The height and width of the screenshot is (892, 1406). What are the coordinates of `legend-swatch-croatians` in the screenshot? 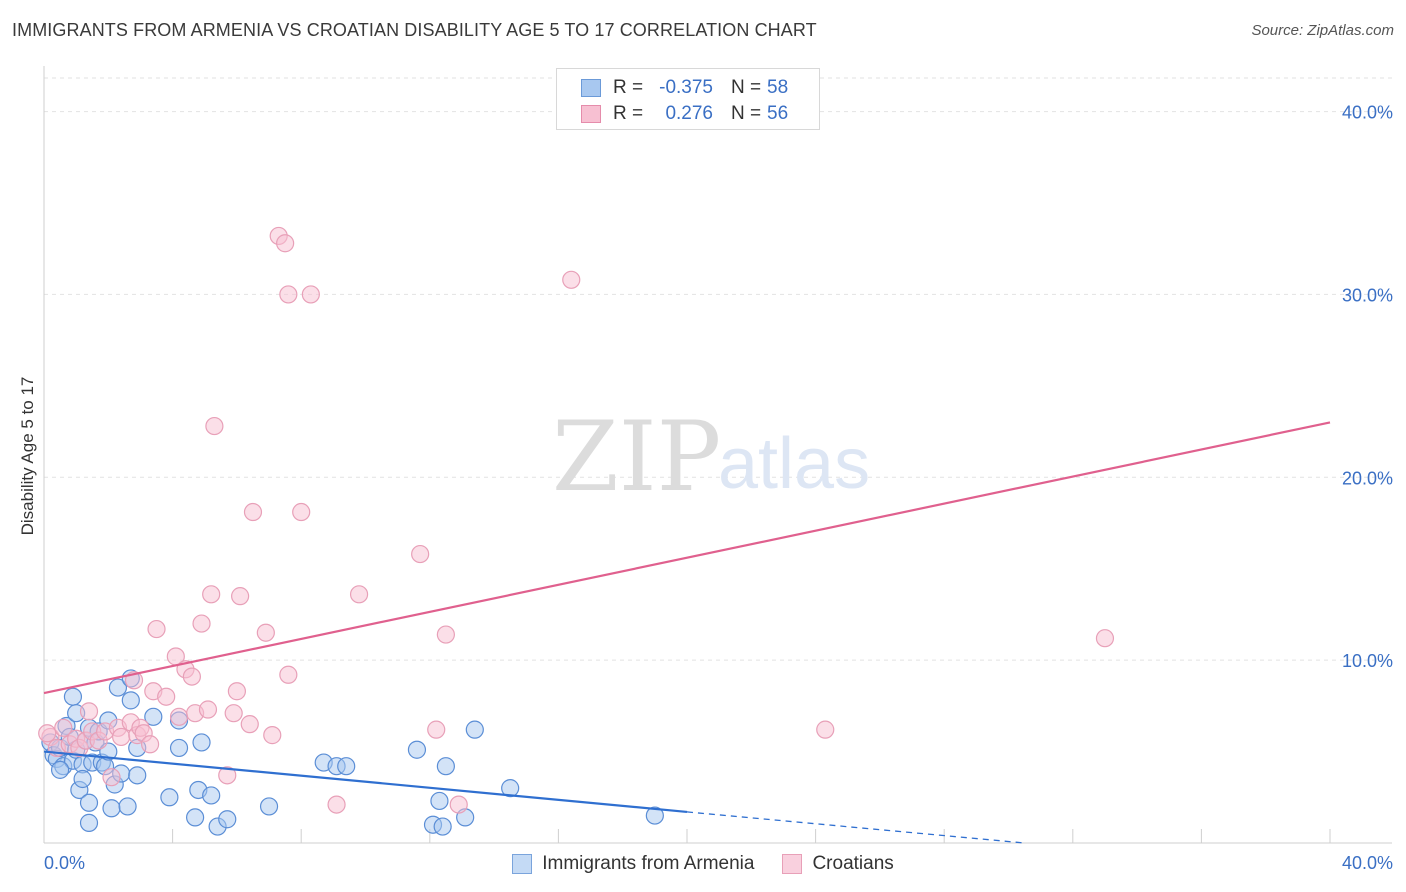 It's located at (591, 114).